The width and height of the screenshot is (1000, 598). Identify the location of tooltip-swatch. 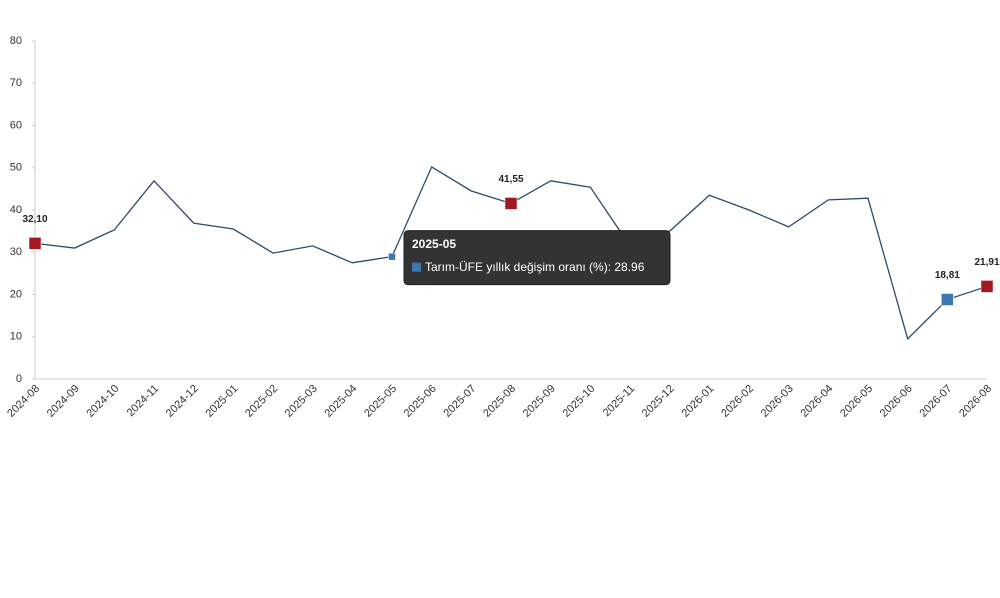
(416, 267).